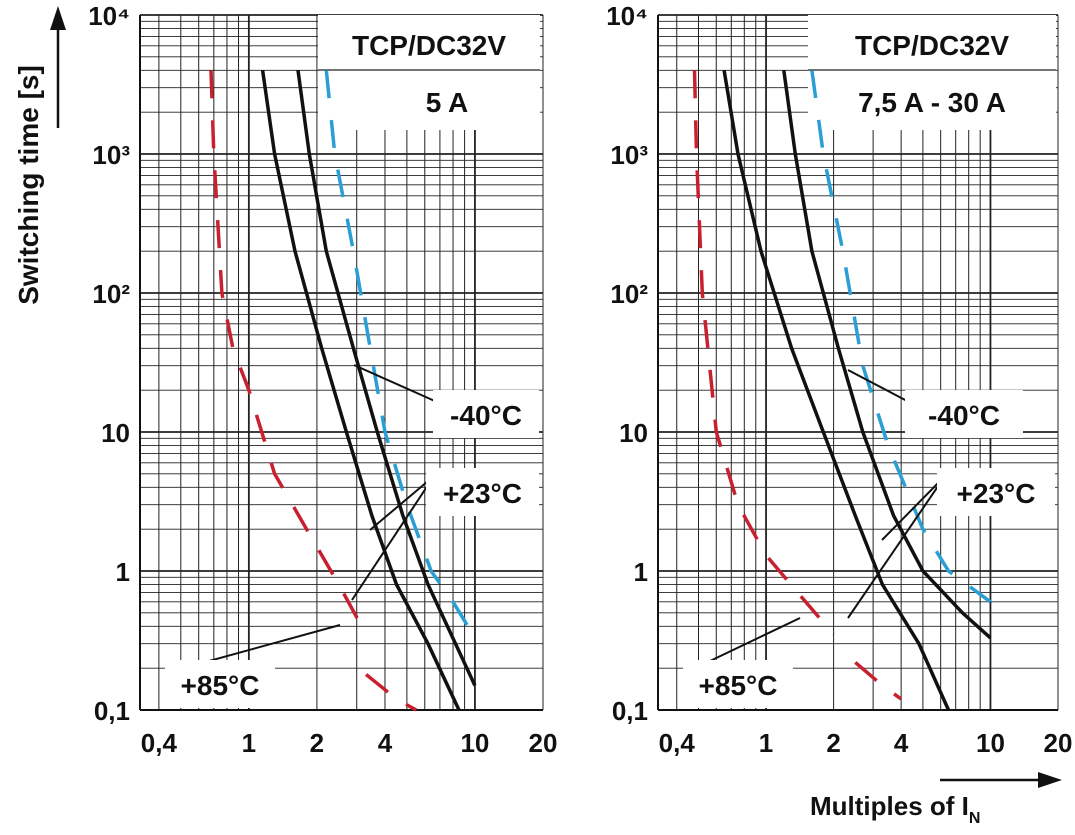 Image resolution: width=1075 pixels, height=835 pixels. What do you see at coordinates (1050, 780) in the screenshot?
I see `x-axis-arrow-head` at bounding box center [1050, 780].